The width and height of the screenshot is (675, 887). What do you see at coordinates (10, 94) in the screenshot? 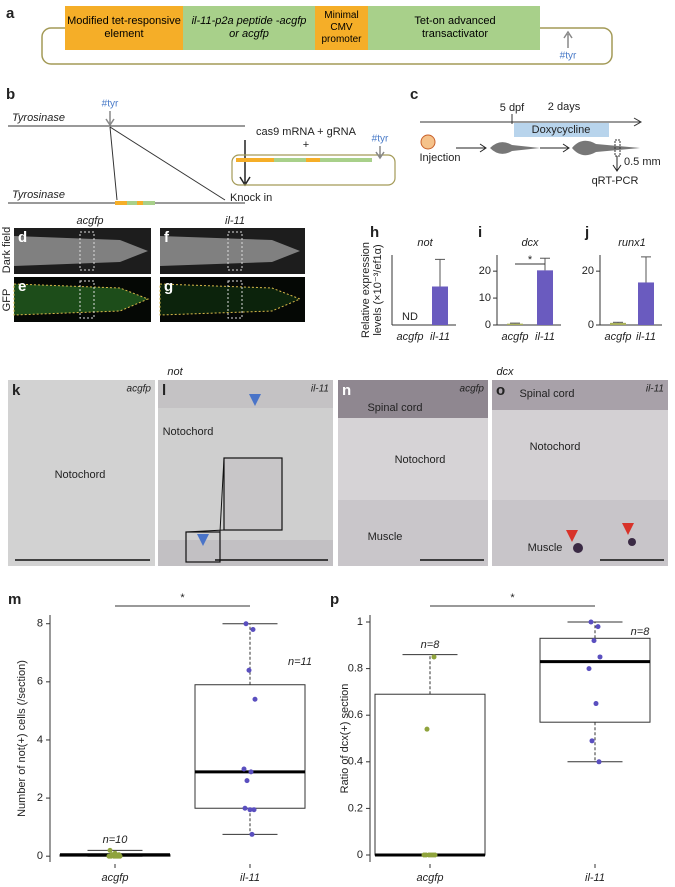
I see `panel-label: b` at bounding box center [10, 94].